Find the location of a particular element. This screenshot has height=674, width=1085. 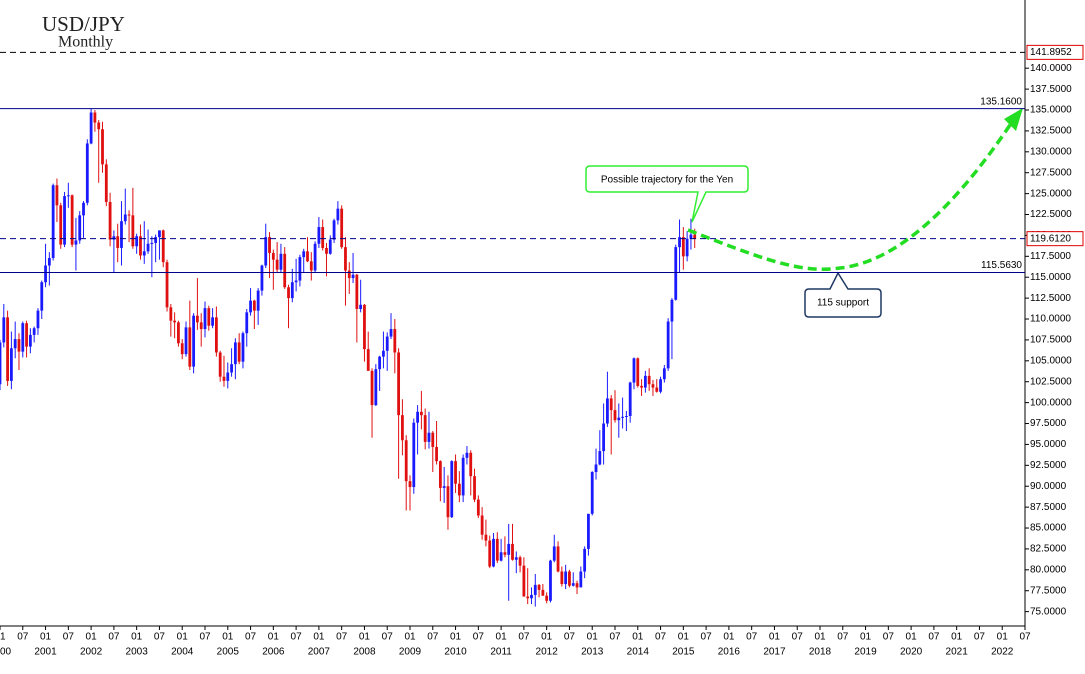

y-tick-label: 122.5000 is located at coordinates (1051, 214).